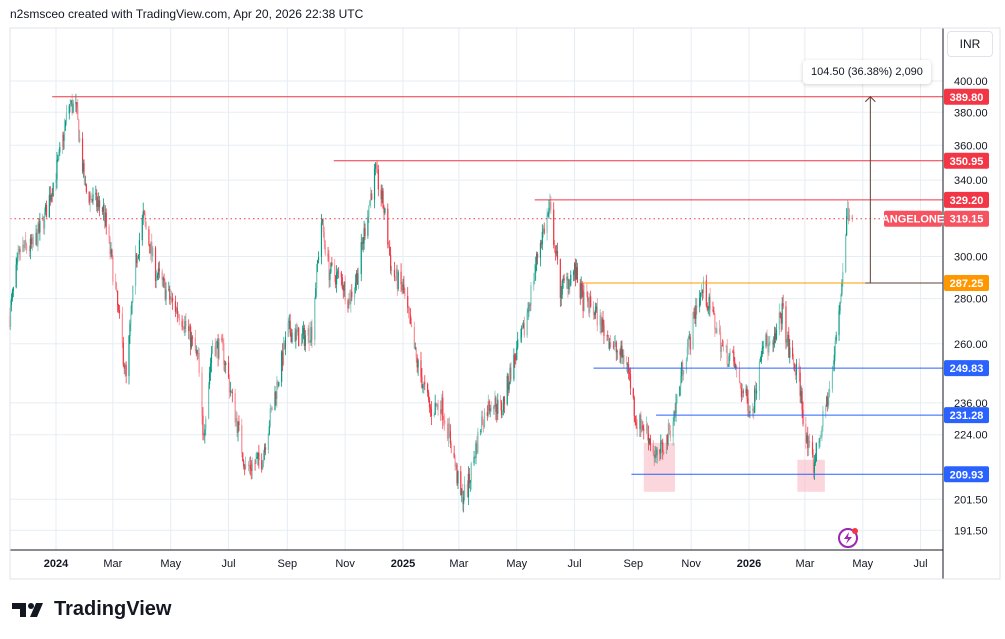 The height and width of the screenshot is (639, 1005). Describe the element at coordinates (848, 538) in the screenshot. I see `lightning-icon` at that location.